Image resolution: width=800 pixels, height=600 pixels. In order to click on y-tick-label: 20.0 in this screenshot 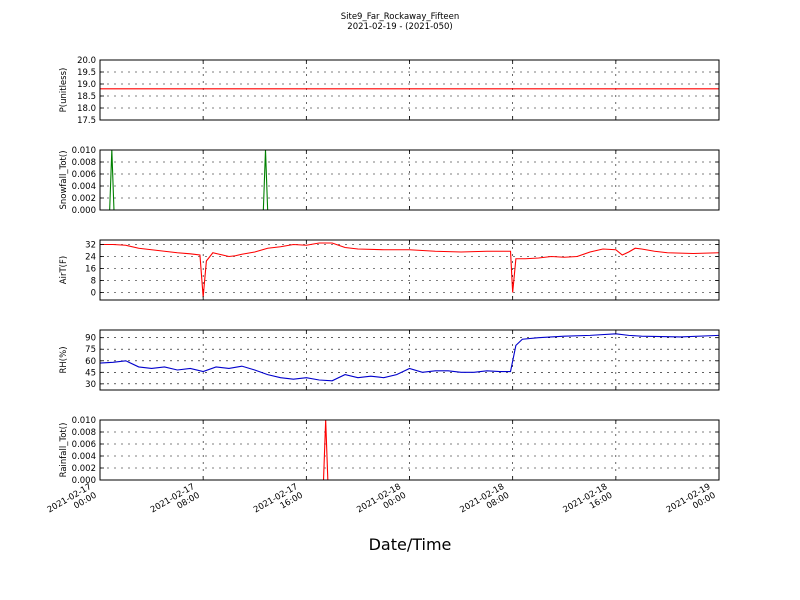, I will do `click(86, 61)`.